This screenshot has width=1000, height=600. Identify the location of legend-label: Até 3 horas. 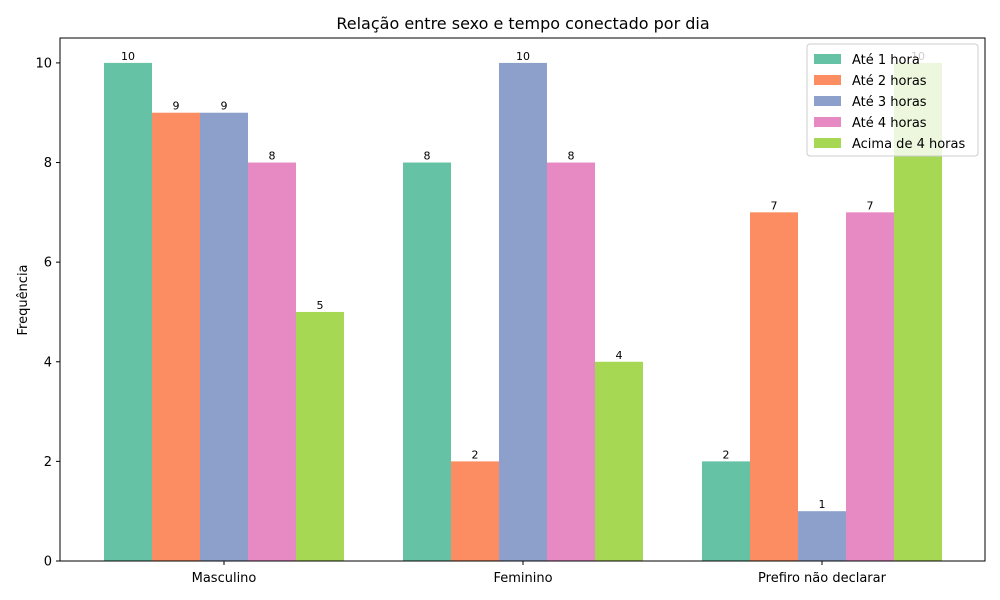
(889, 102).